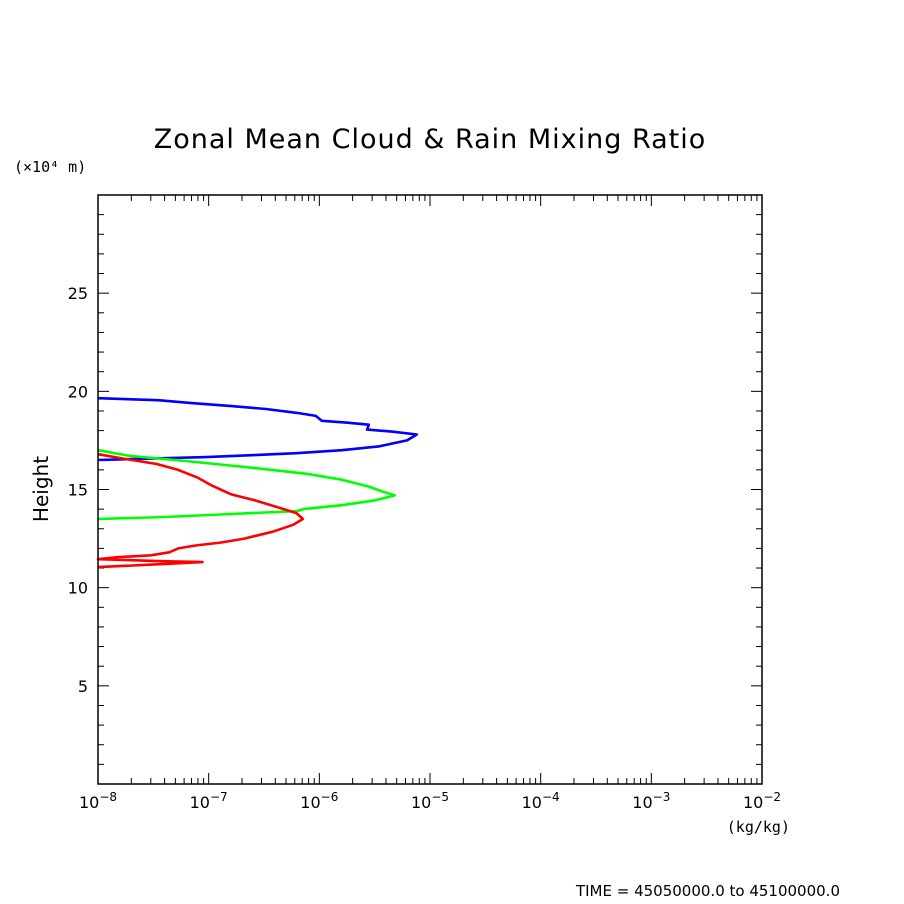 This screenshot has height=904, width=904. What do you see at coordinates (772, 797) in the screenshot?
I see `x-tick-label-exponent: −2` at bounding box center [772, 797].